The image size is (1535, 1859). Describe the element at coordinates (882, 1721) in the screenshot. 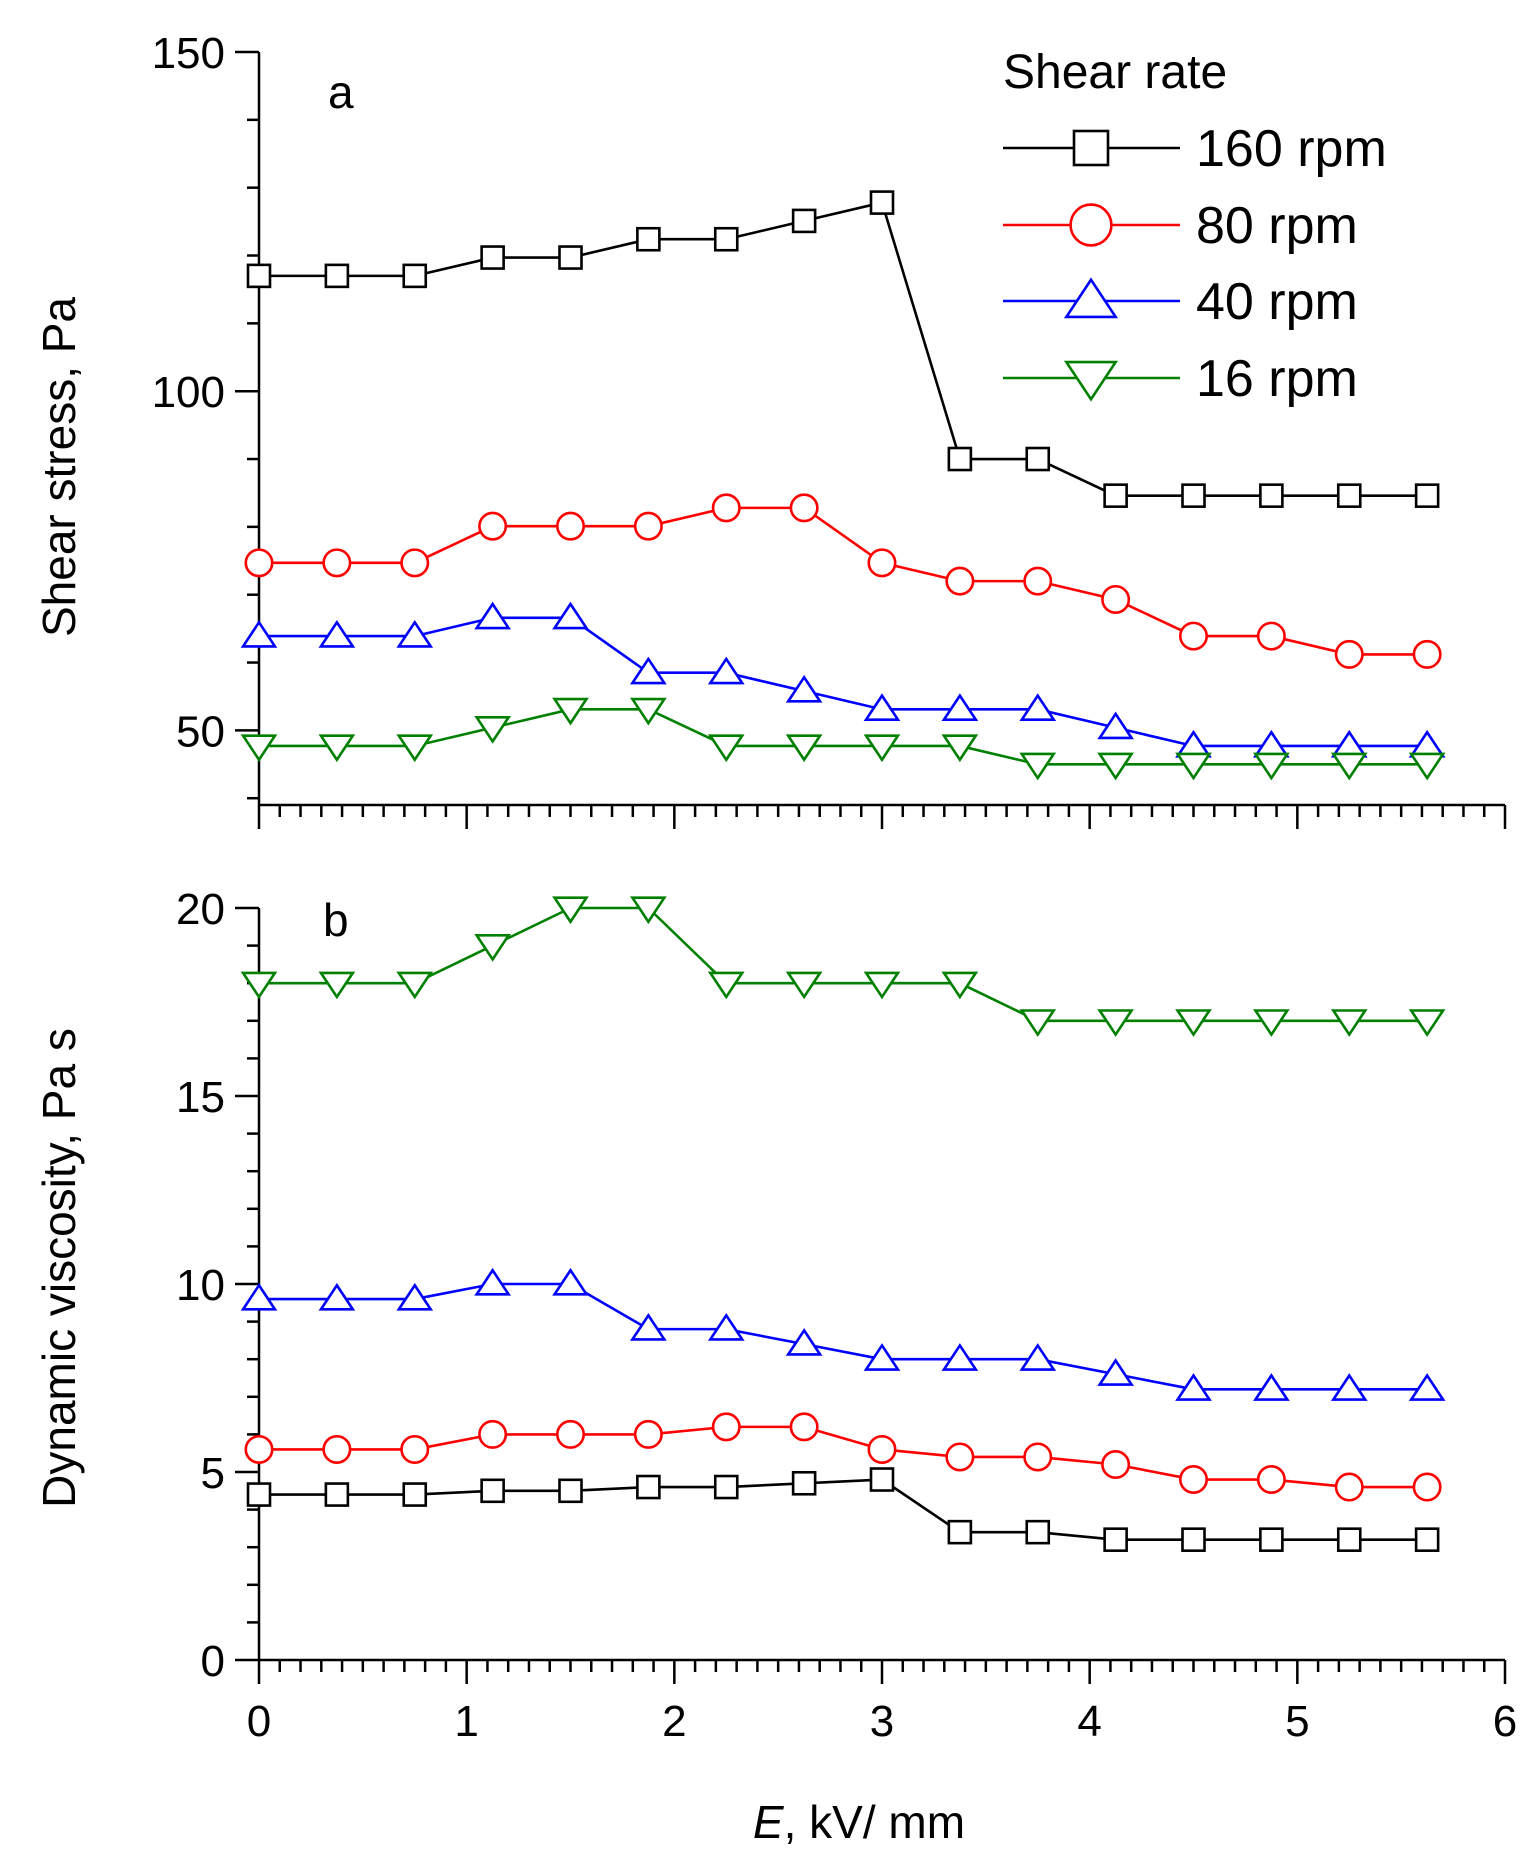

I see `x-tick-label-3: 3` at that location.